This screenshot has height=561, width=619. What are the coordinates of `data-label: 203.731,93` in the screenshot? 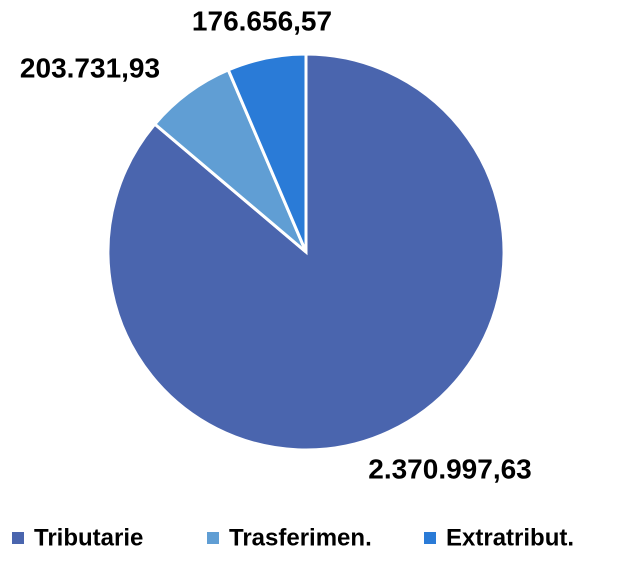 It's located at (90, 67).